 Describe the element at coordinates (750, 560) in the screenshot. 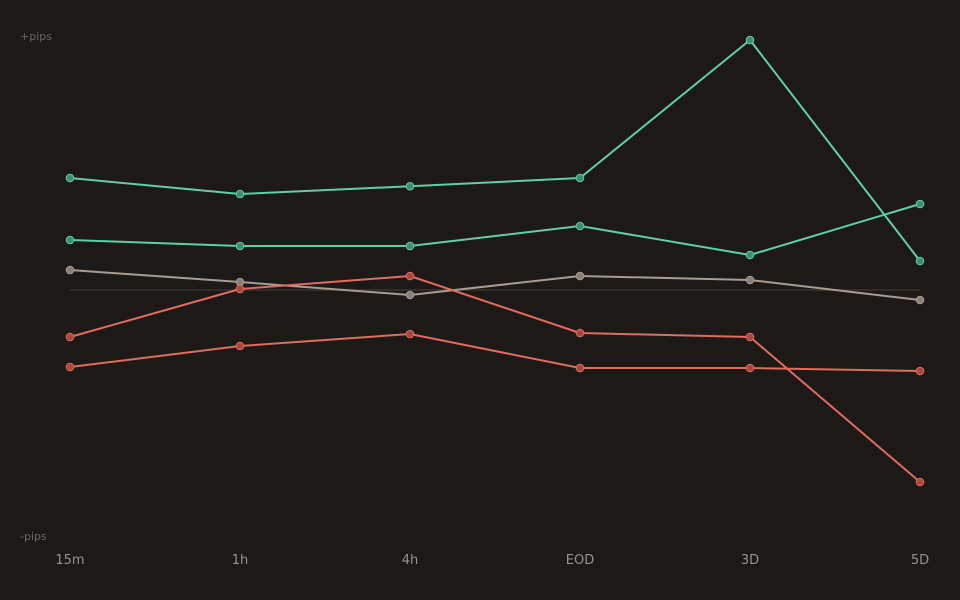

I see `x-tick-label: 3D` at that location.